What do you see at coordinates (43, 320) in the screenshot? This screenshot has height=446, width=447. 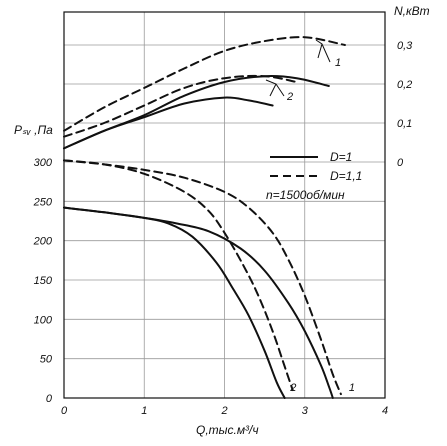 I see `y-tick-label-left: 100` at bounding box center [43, 320].